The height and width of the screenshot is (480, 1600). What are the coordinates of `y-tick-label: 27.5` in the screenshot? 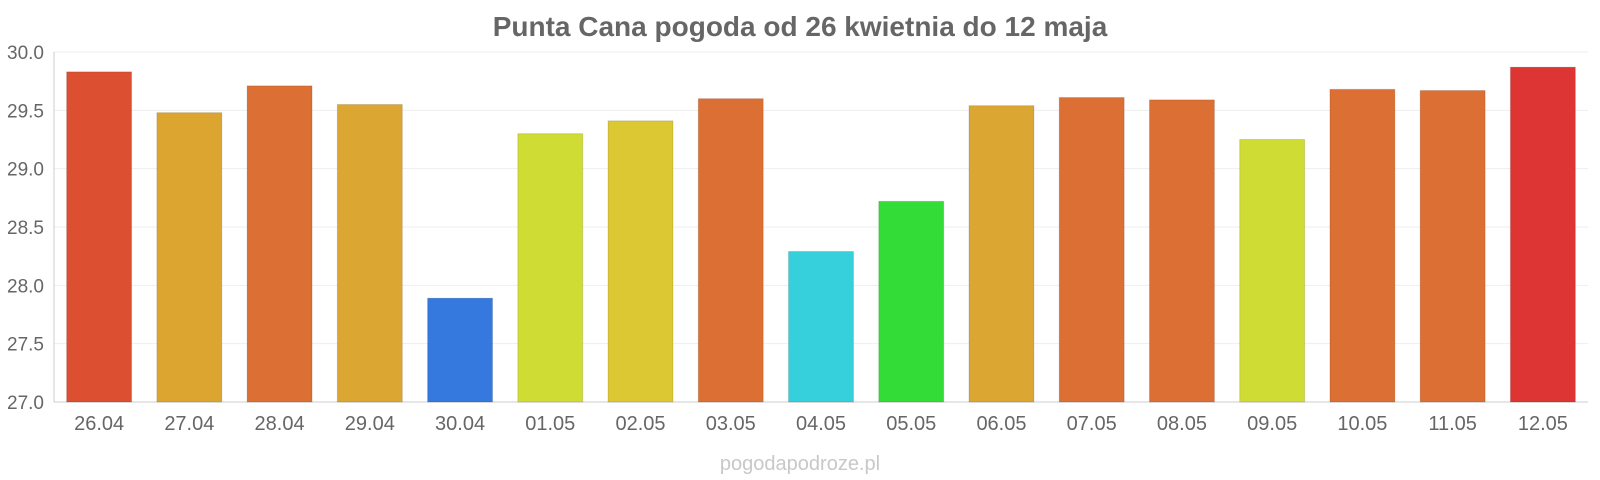 It's located at (25, 345).